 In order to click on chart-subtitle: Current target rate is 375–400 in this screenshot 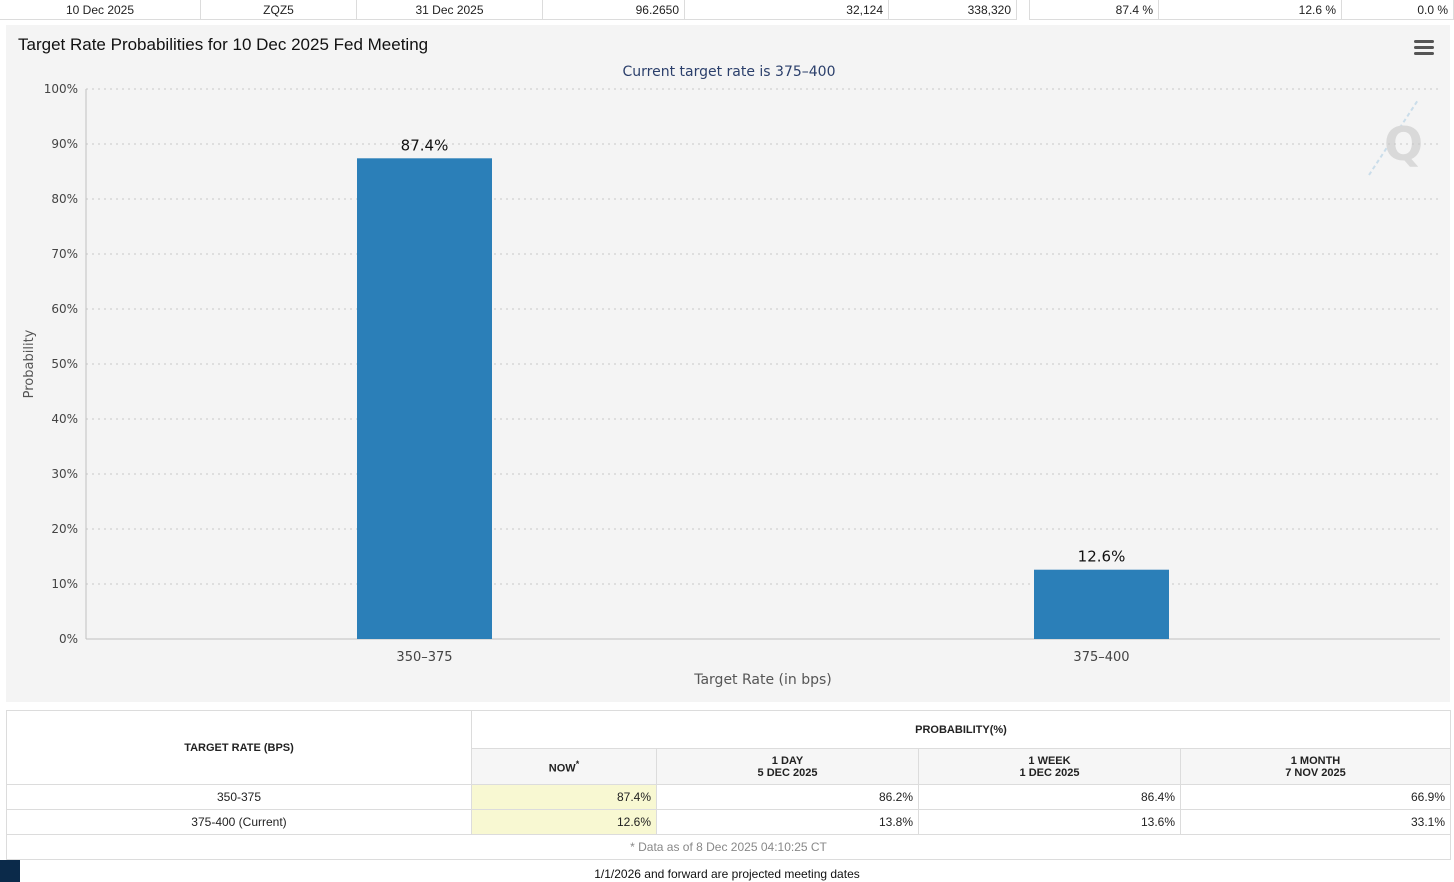, I will do `click(728, 72)`.